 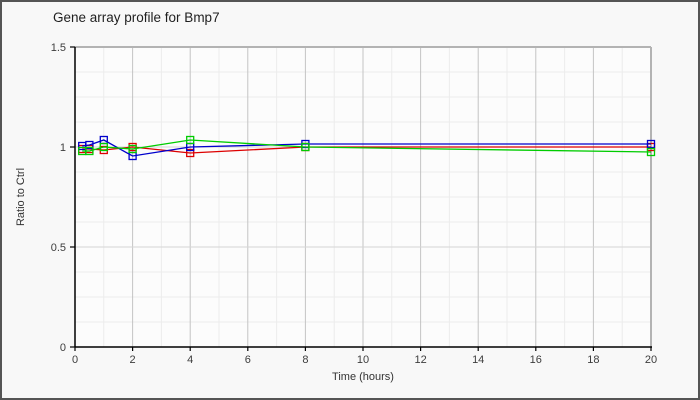 What do you see at coordinates (363, 360) in the screenshot?
I see `x-tick-label: 10` at bounding box center [363, 360].